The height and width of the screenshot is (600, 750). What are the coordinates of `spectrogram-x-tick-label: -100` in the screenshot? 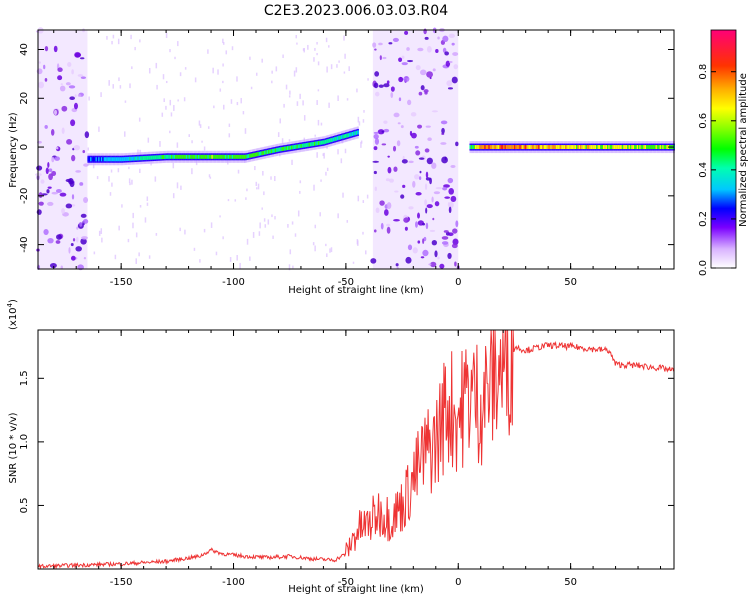 It's located at (233, 282).